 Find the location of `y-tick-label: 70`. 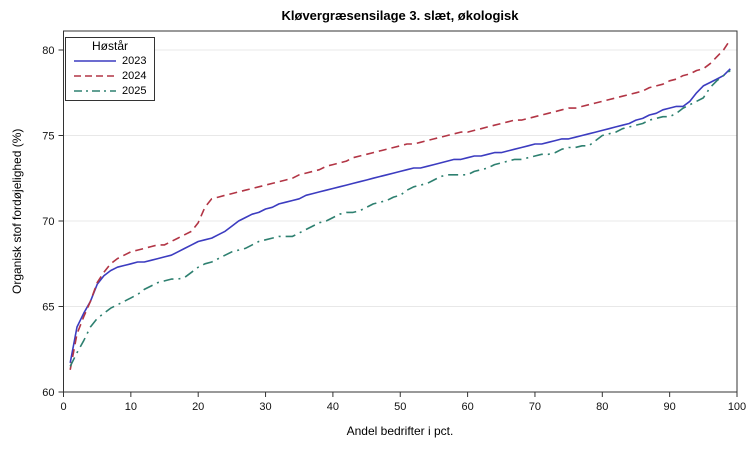

y-tick-label: 70 is located at coordinates (48, 222).